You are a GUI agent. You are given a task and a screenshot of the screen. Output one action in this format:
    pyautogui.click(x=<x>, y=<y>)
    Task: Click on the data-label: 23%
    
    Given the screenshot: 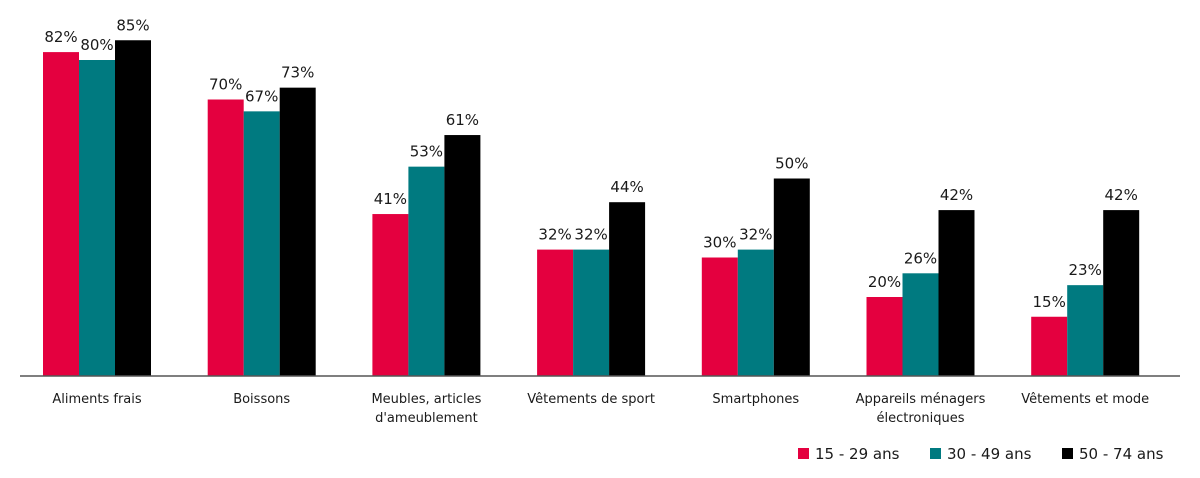 What is the action you would take?
    pyautogui.click(x=1085, y=270)
    